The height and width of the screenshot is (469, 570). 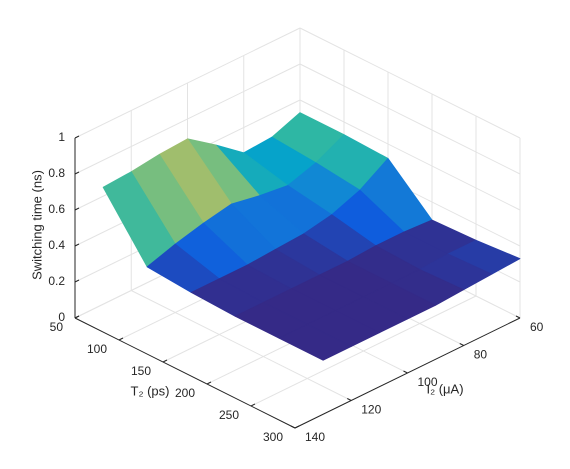 What do you see at coordinates (537, 327) in the screenshot?
I see `y-tick-label: 60` at bounding box center [537, 327].